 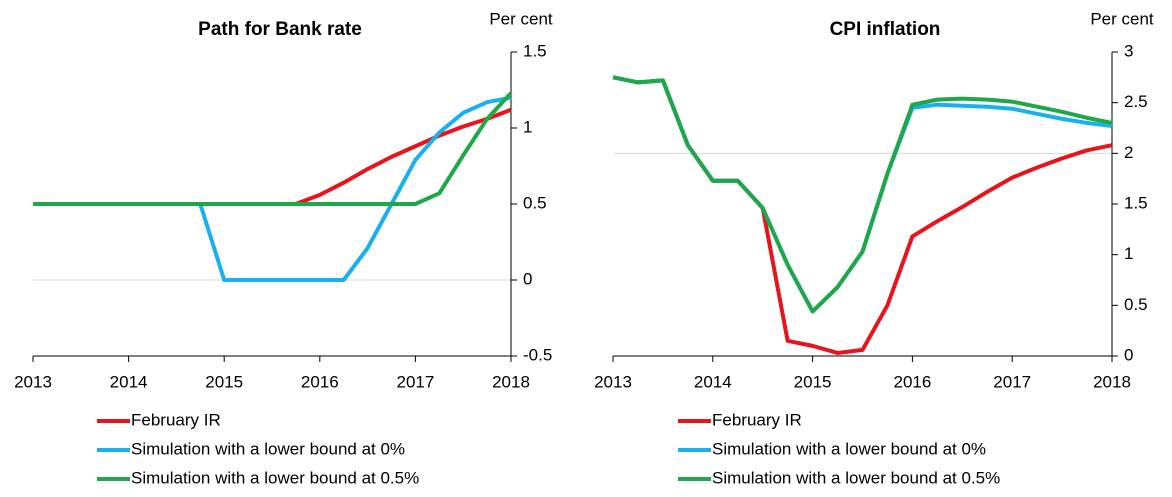 What do you see at coordinates (1128, 152) in the screenshot?
I see `y-tick-label: 2` at bounding box center [1128, 152].